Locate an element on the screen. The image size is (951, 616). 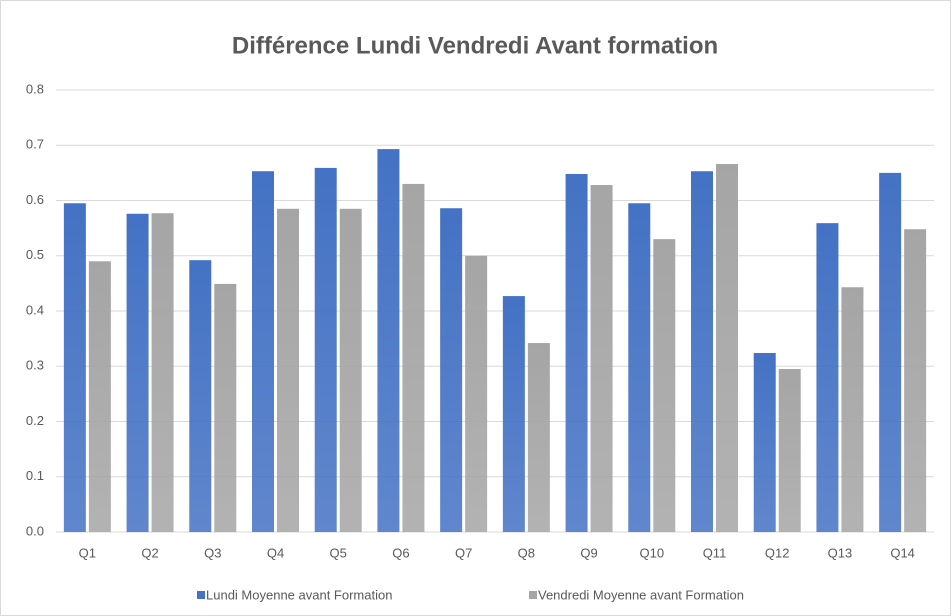
y-tick-label: 0.5 is located at coordinates (35, 254).